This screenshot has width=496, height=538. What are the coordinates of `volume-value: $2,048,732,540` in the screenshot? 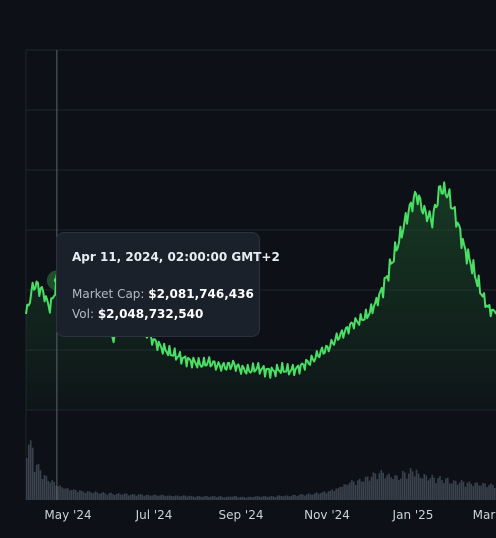 It's located at (150, 314).